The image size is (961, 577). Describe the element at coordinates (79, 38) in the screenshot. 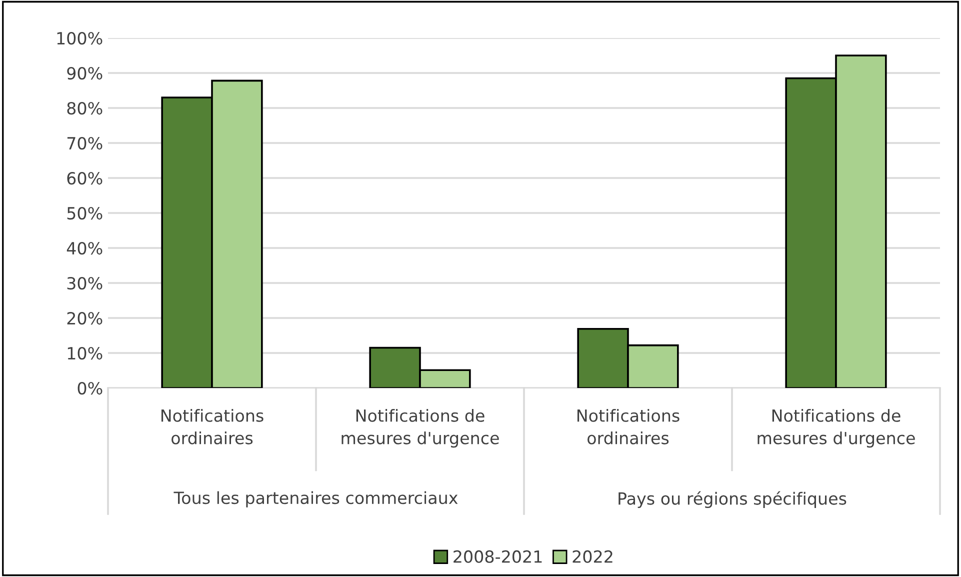

I see `y-tick-label: 100%` at that location.